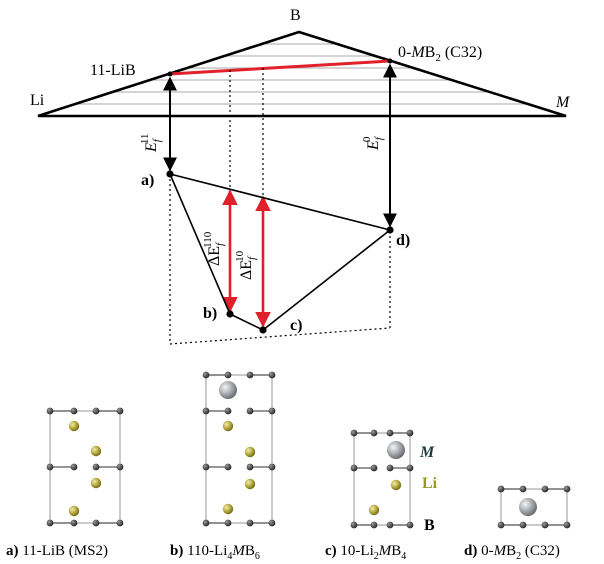 The width and height of the screenshot is (604, 564). I want to click on caption-d: d) 0-MB2 (C32), so click(512, 552).